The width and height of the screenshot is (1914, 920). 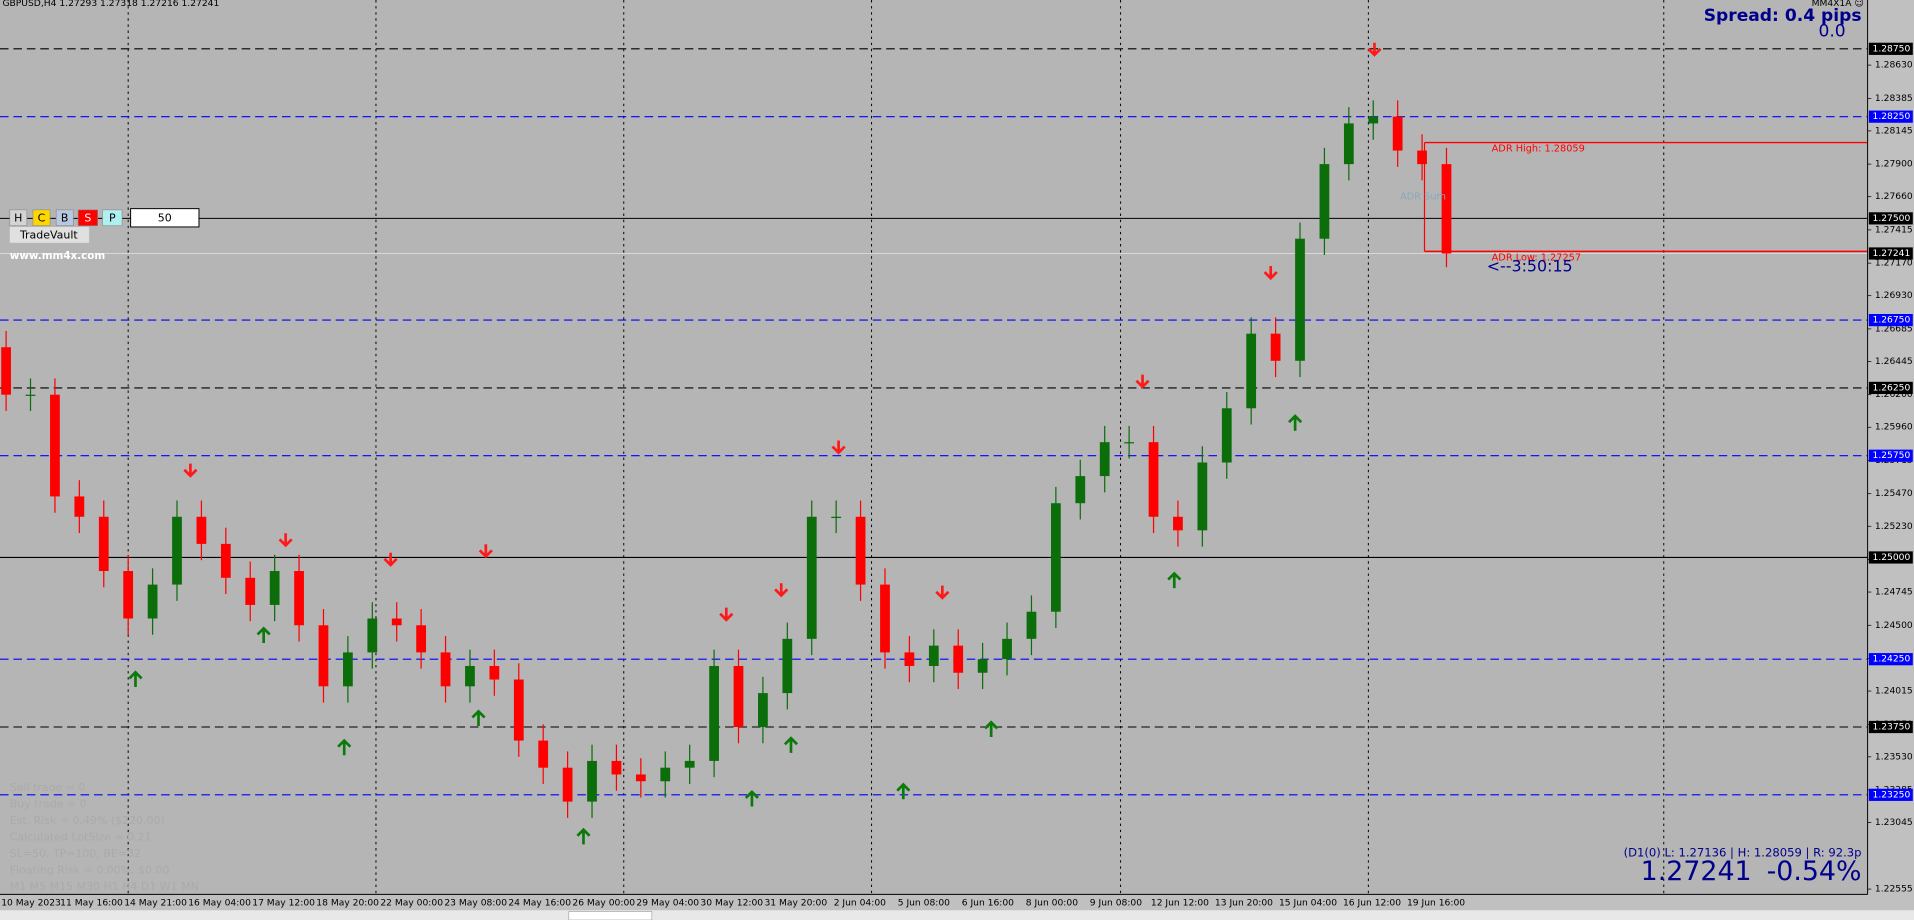 What do you see at coordinates (347, 903) in the screenshot?
I see `x-tick-label: 18 May 20:00` at bounding box center [347, 903].